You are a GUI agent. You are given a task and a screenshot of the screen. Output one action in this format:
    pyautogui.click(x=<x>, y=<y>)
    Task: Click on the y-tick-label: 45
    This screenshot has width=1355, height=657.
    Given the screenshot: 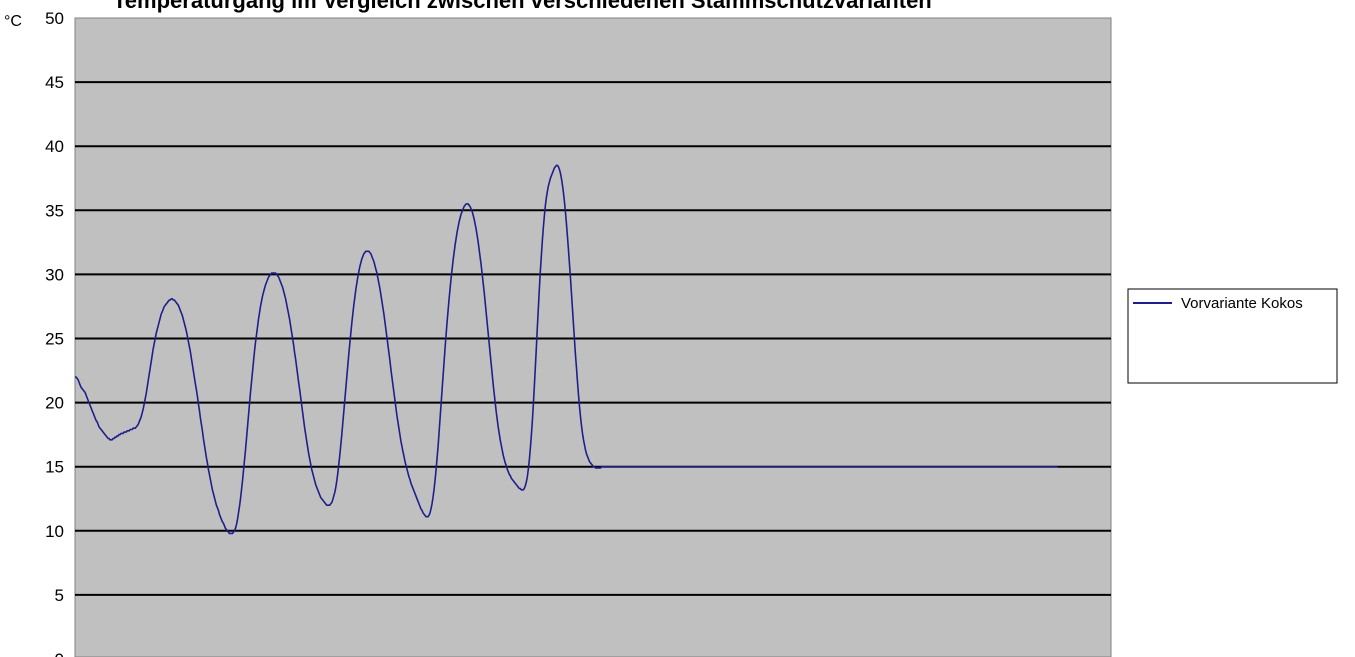 What is the action you would take?
    pyautogui.click(x=54, y=82)
    